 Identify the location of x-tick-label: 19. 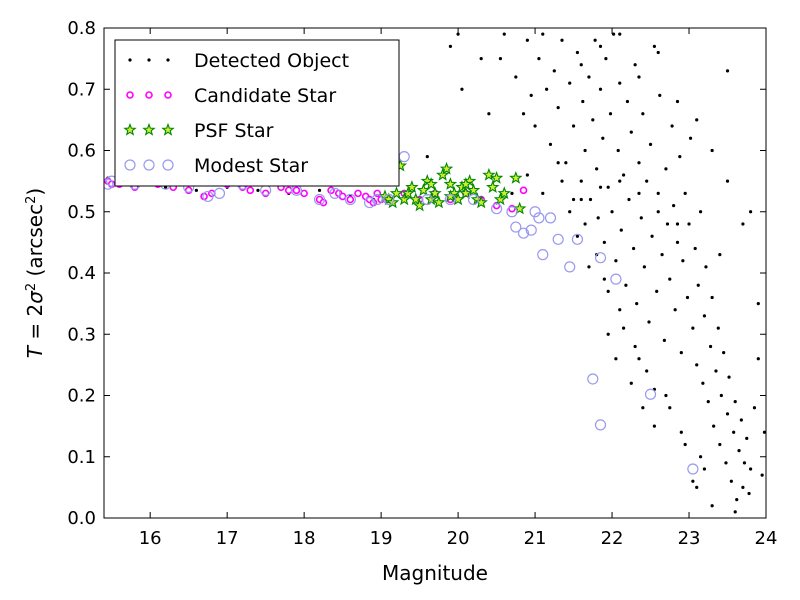
(381, 538).